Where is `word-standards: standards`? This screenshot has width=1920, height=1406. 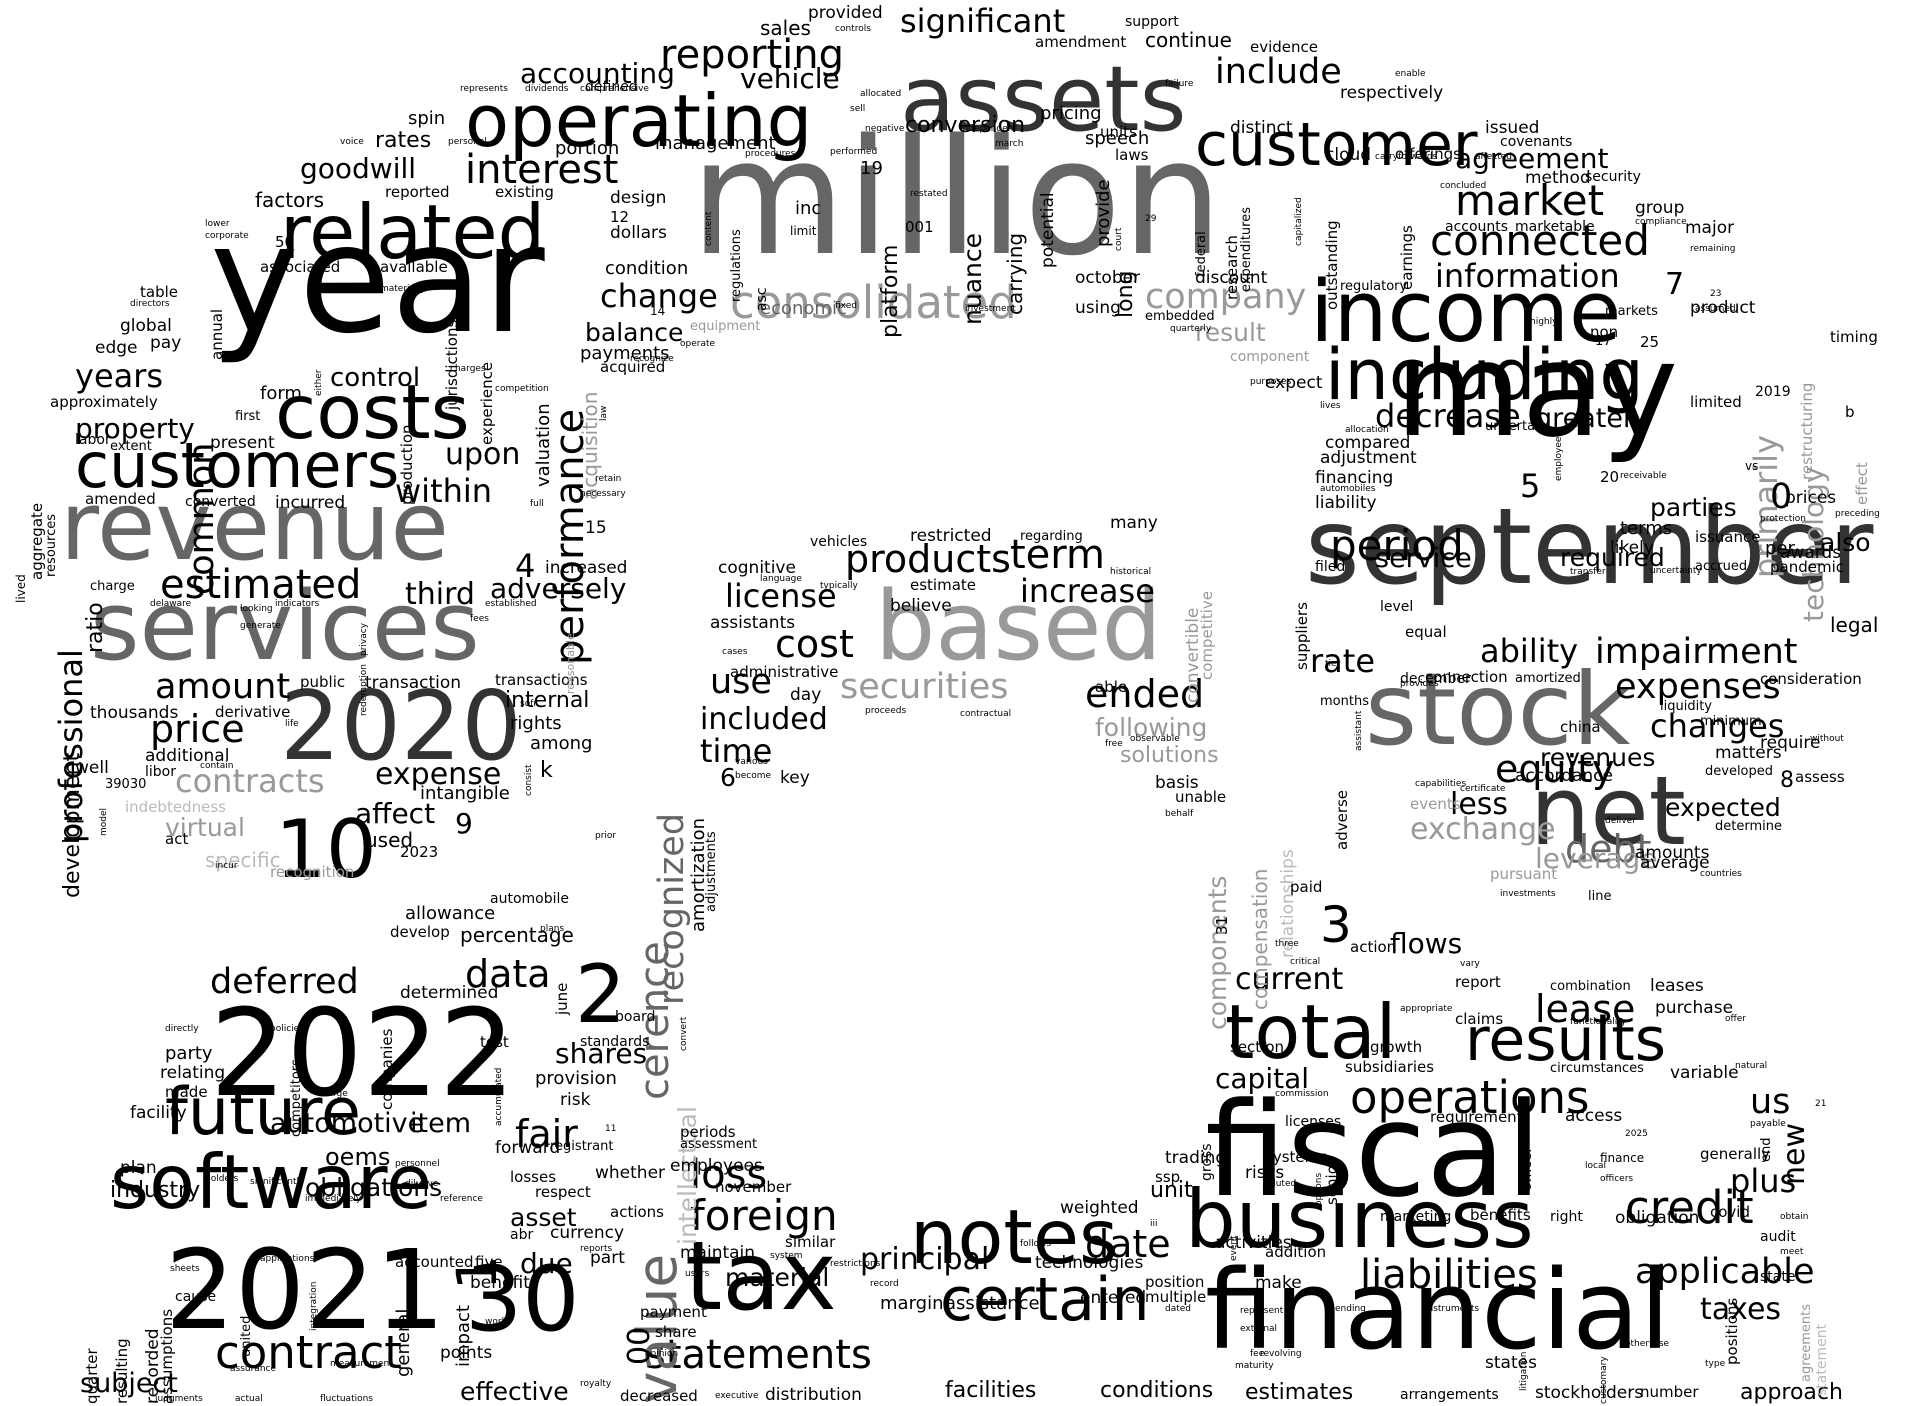
word-standards: standards is located at coordinates (615, 1042).